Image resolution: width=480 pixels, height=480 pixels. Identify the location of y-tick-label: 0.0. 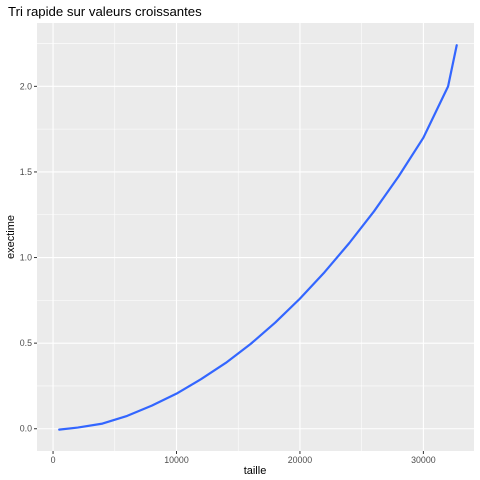
(26, 429).